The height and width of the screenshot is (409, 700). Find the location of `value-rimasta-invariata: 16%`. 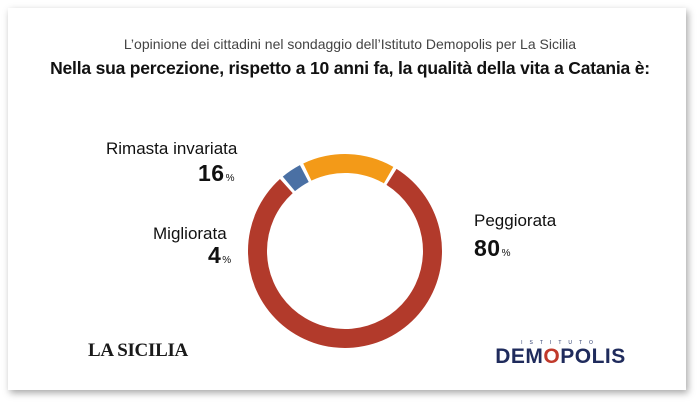

value-rimasta-invariata: 16% is located at coordinates (216, 173).